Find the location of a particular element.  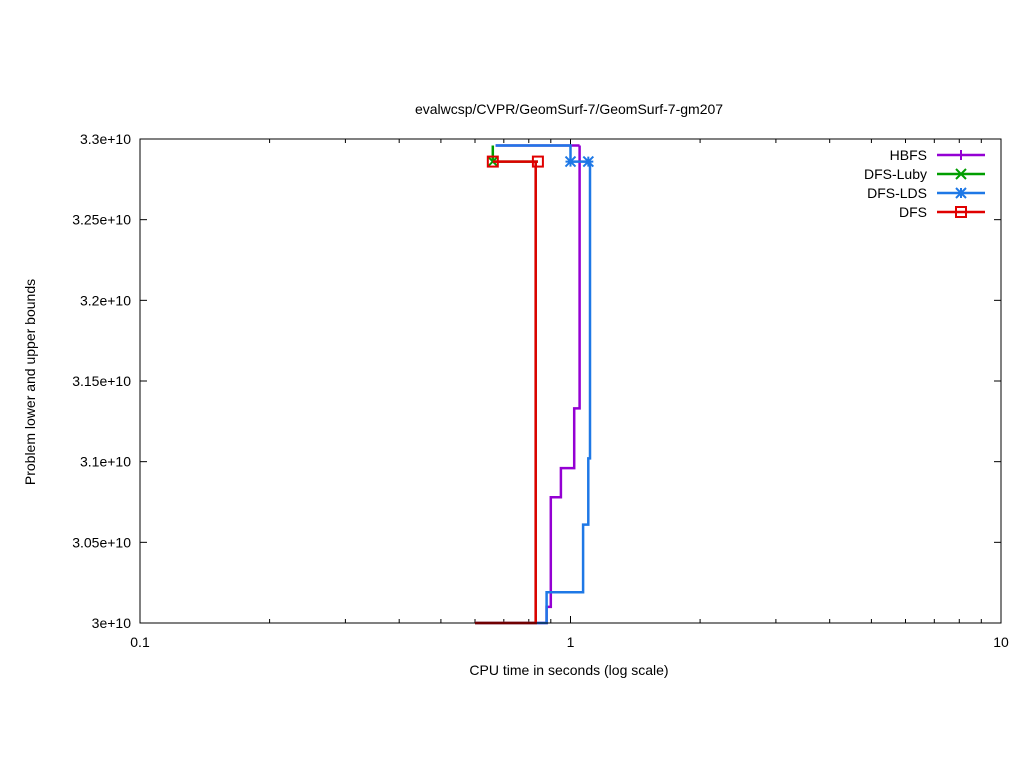

legend-marker-dfs-lds is located at coordinates (961, 193).